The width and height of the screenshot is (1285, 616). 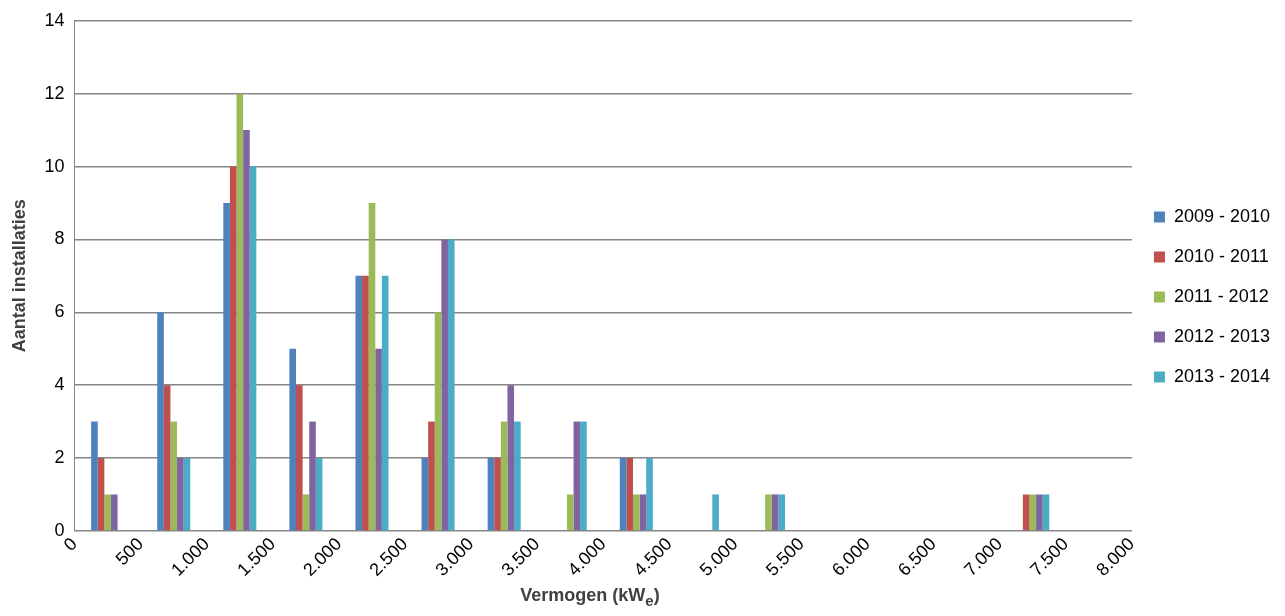 I want to click on legend-label: 2013 - 2014, so click(x=1222, y=375).